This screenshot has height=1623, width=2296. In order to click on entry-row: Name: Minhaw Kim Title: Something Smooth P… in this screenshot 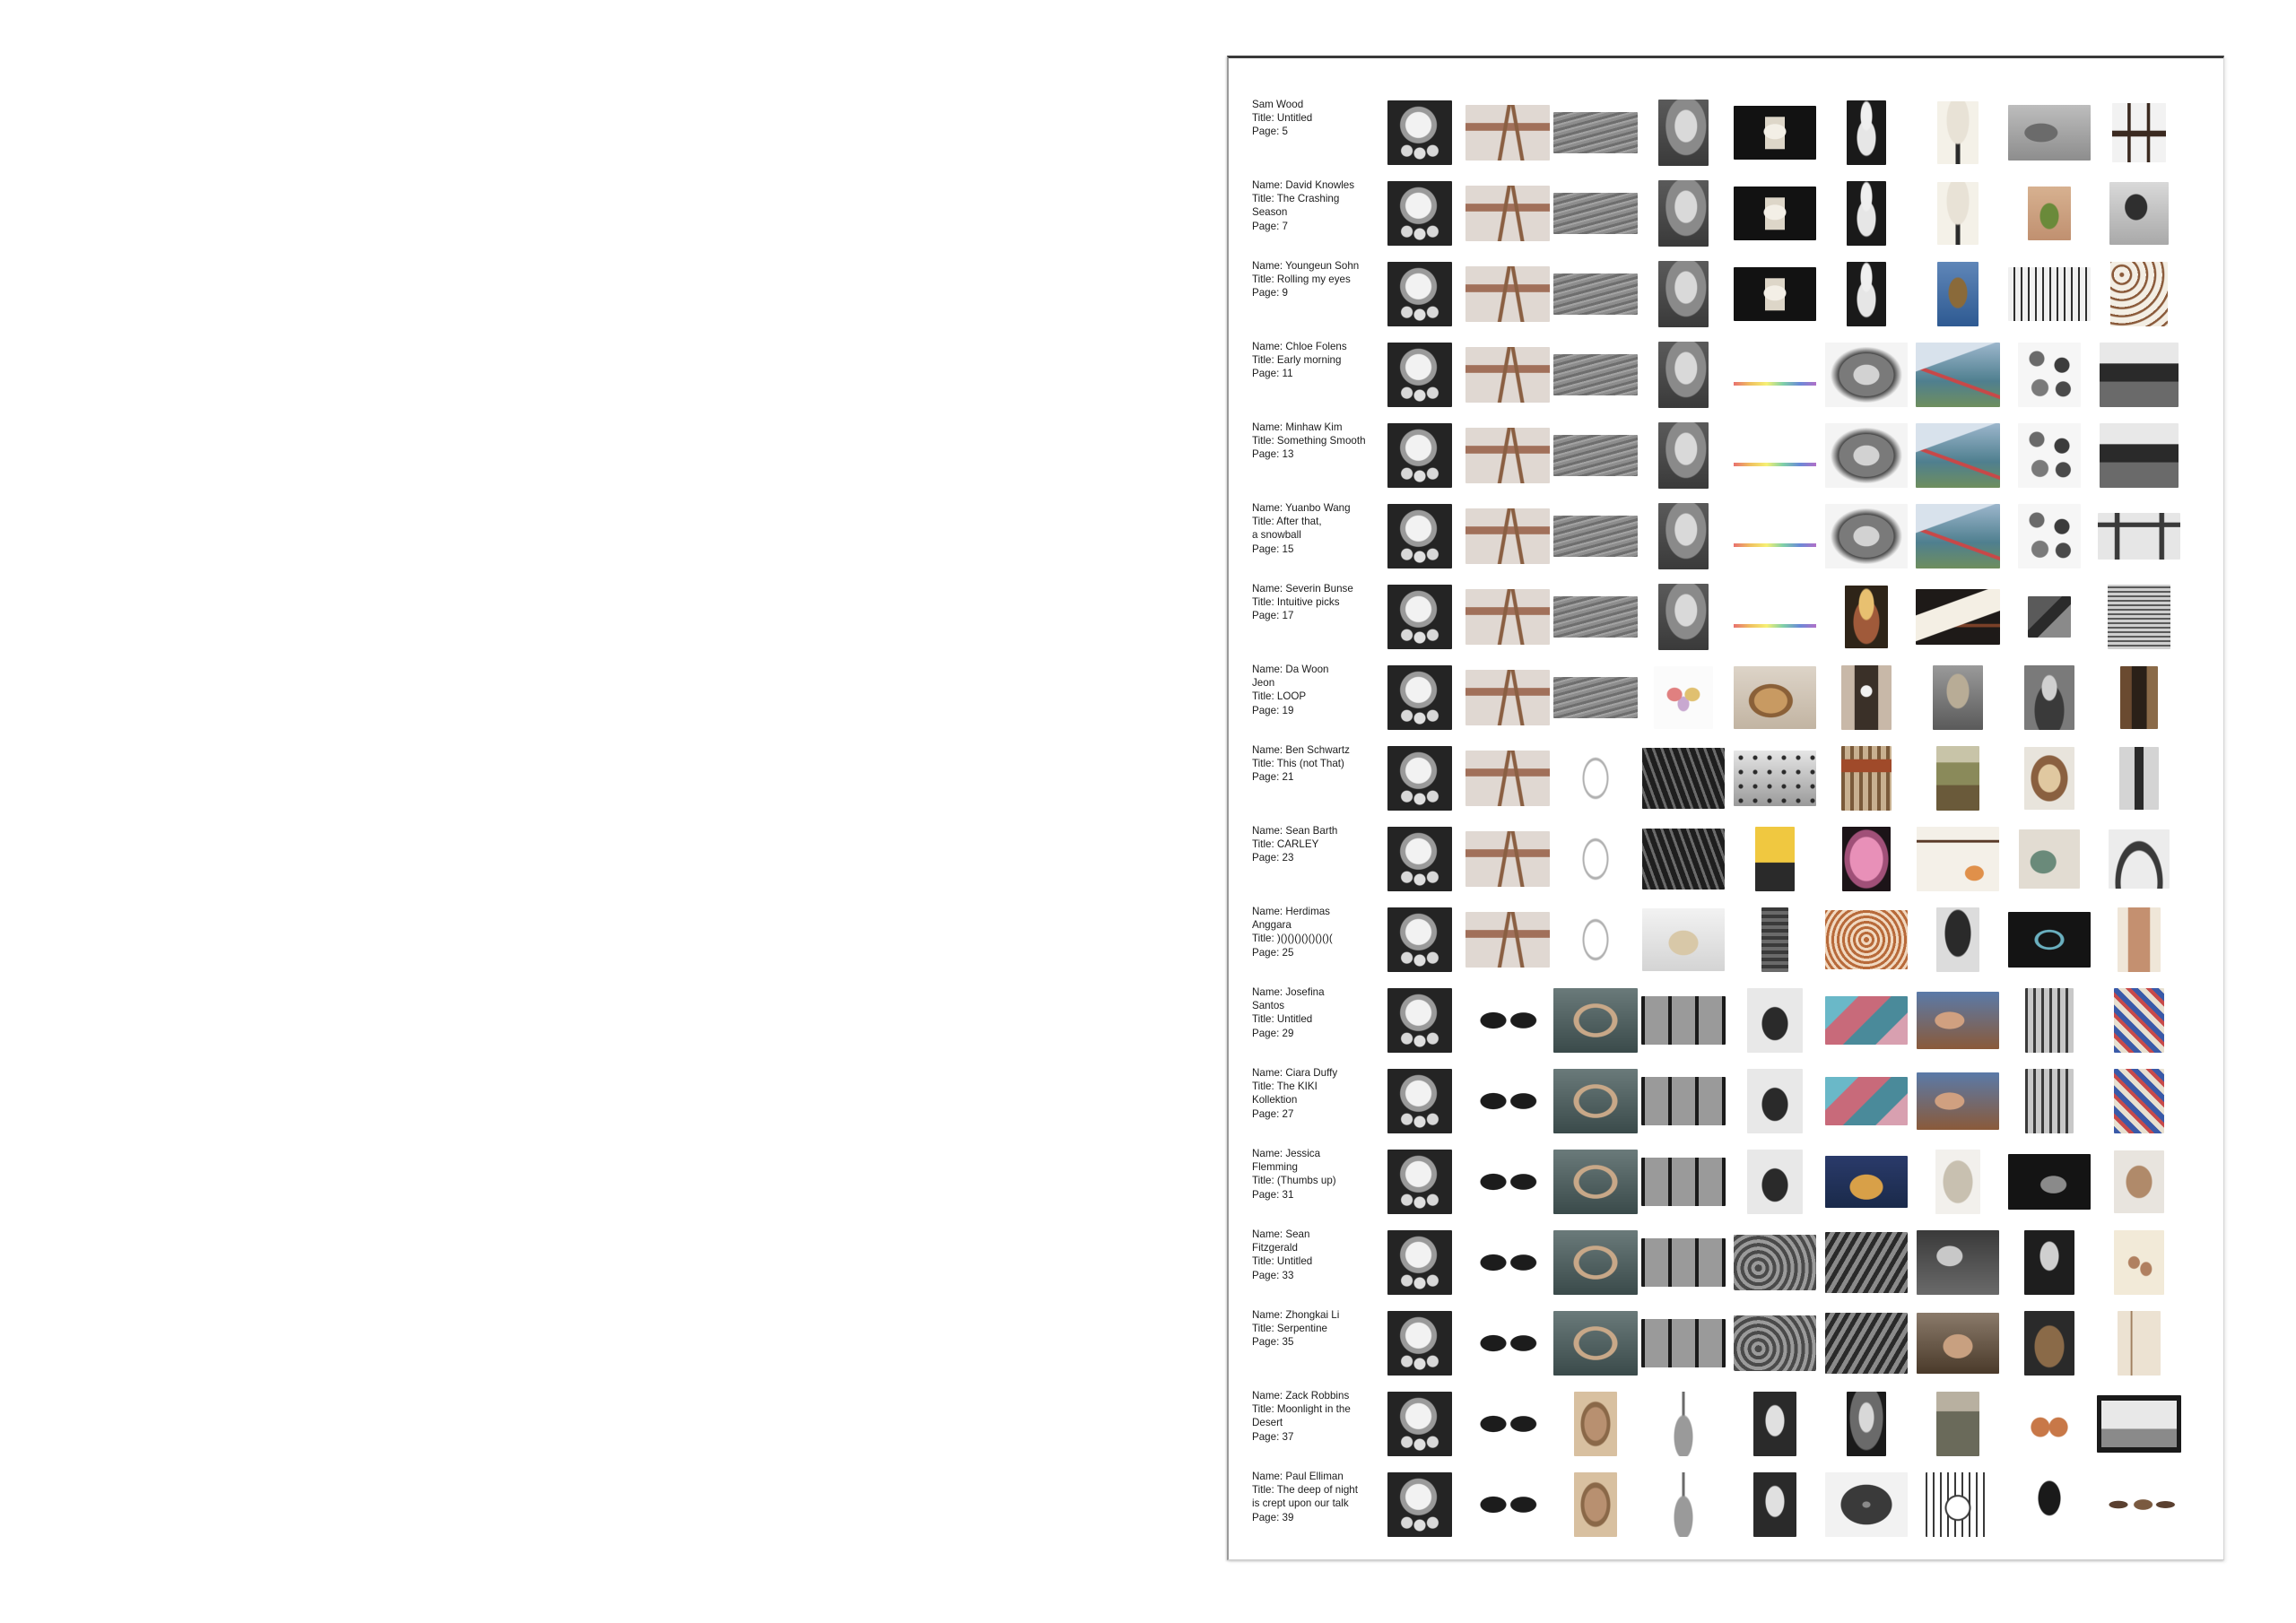, I will do `click(1726, 461)`.